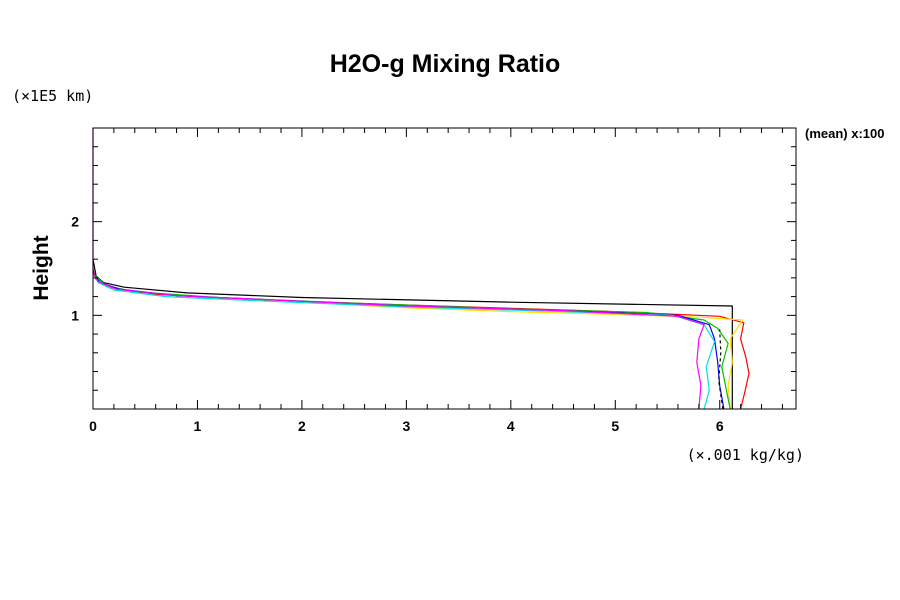  Describe the element at coordinates (720, 426) in the screenshot. I see `x-tick-label: 6` at that location.